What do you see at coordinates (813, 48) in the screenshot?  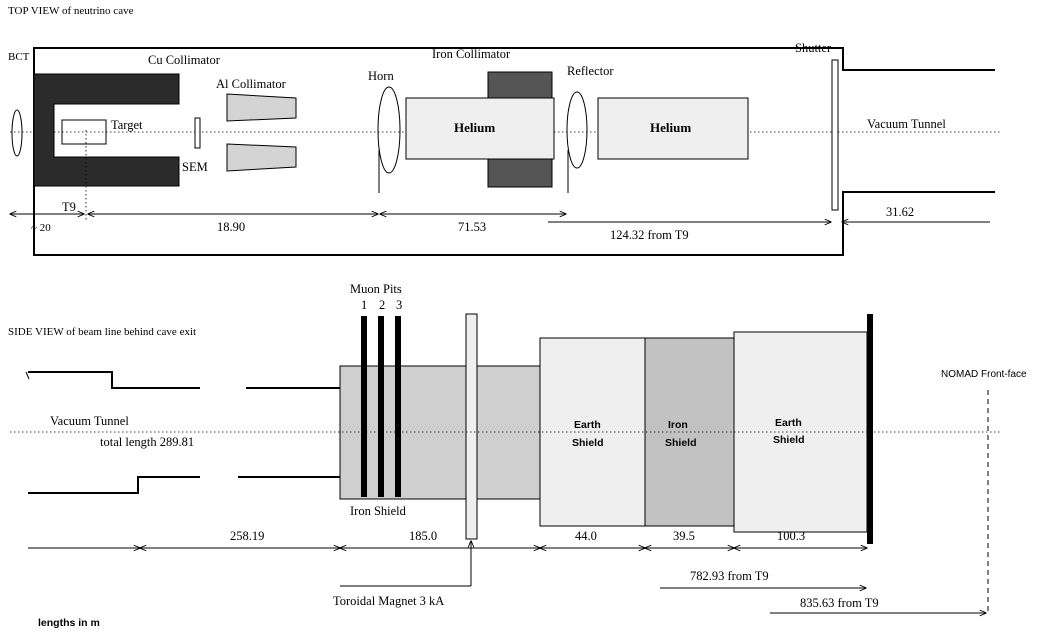 I see `shutter-label: Shutter` at bounding box center [813, 48].